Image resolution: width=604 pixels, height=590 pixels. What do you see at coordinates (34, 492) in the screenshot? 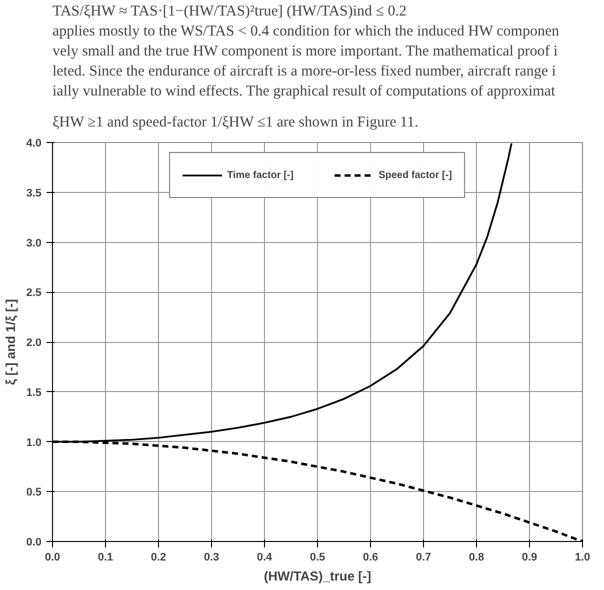
I see `y-tick-label: 0.5` at bounding box center [34, 492].